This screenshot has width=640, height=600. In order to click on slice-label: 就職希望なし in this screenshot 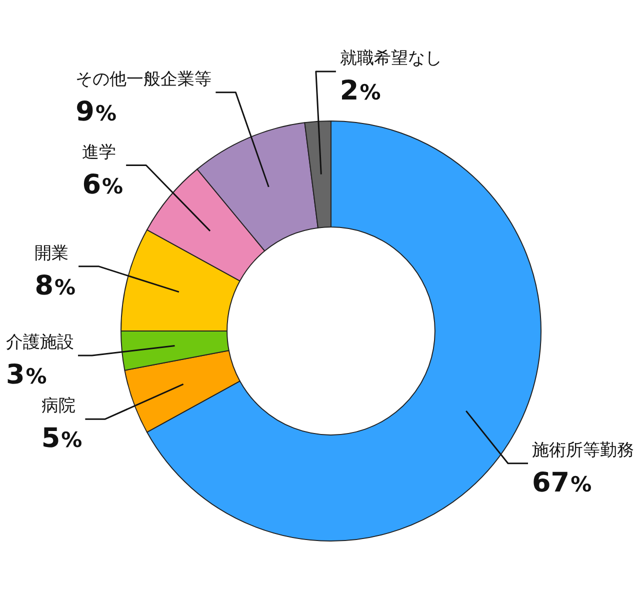, I will do `click(391, 58)`.